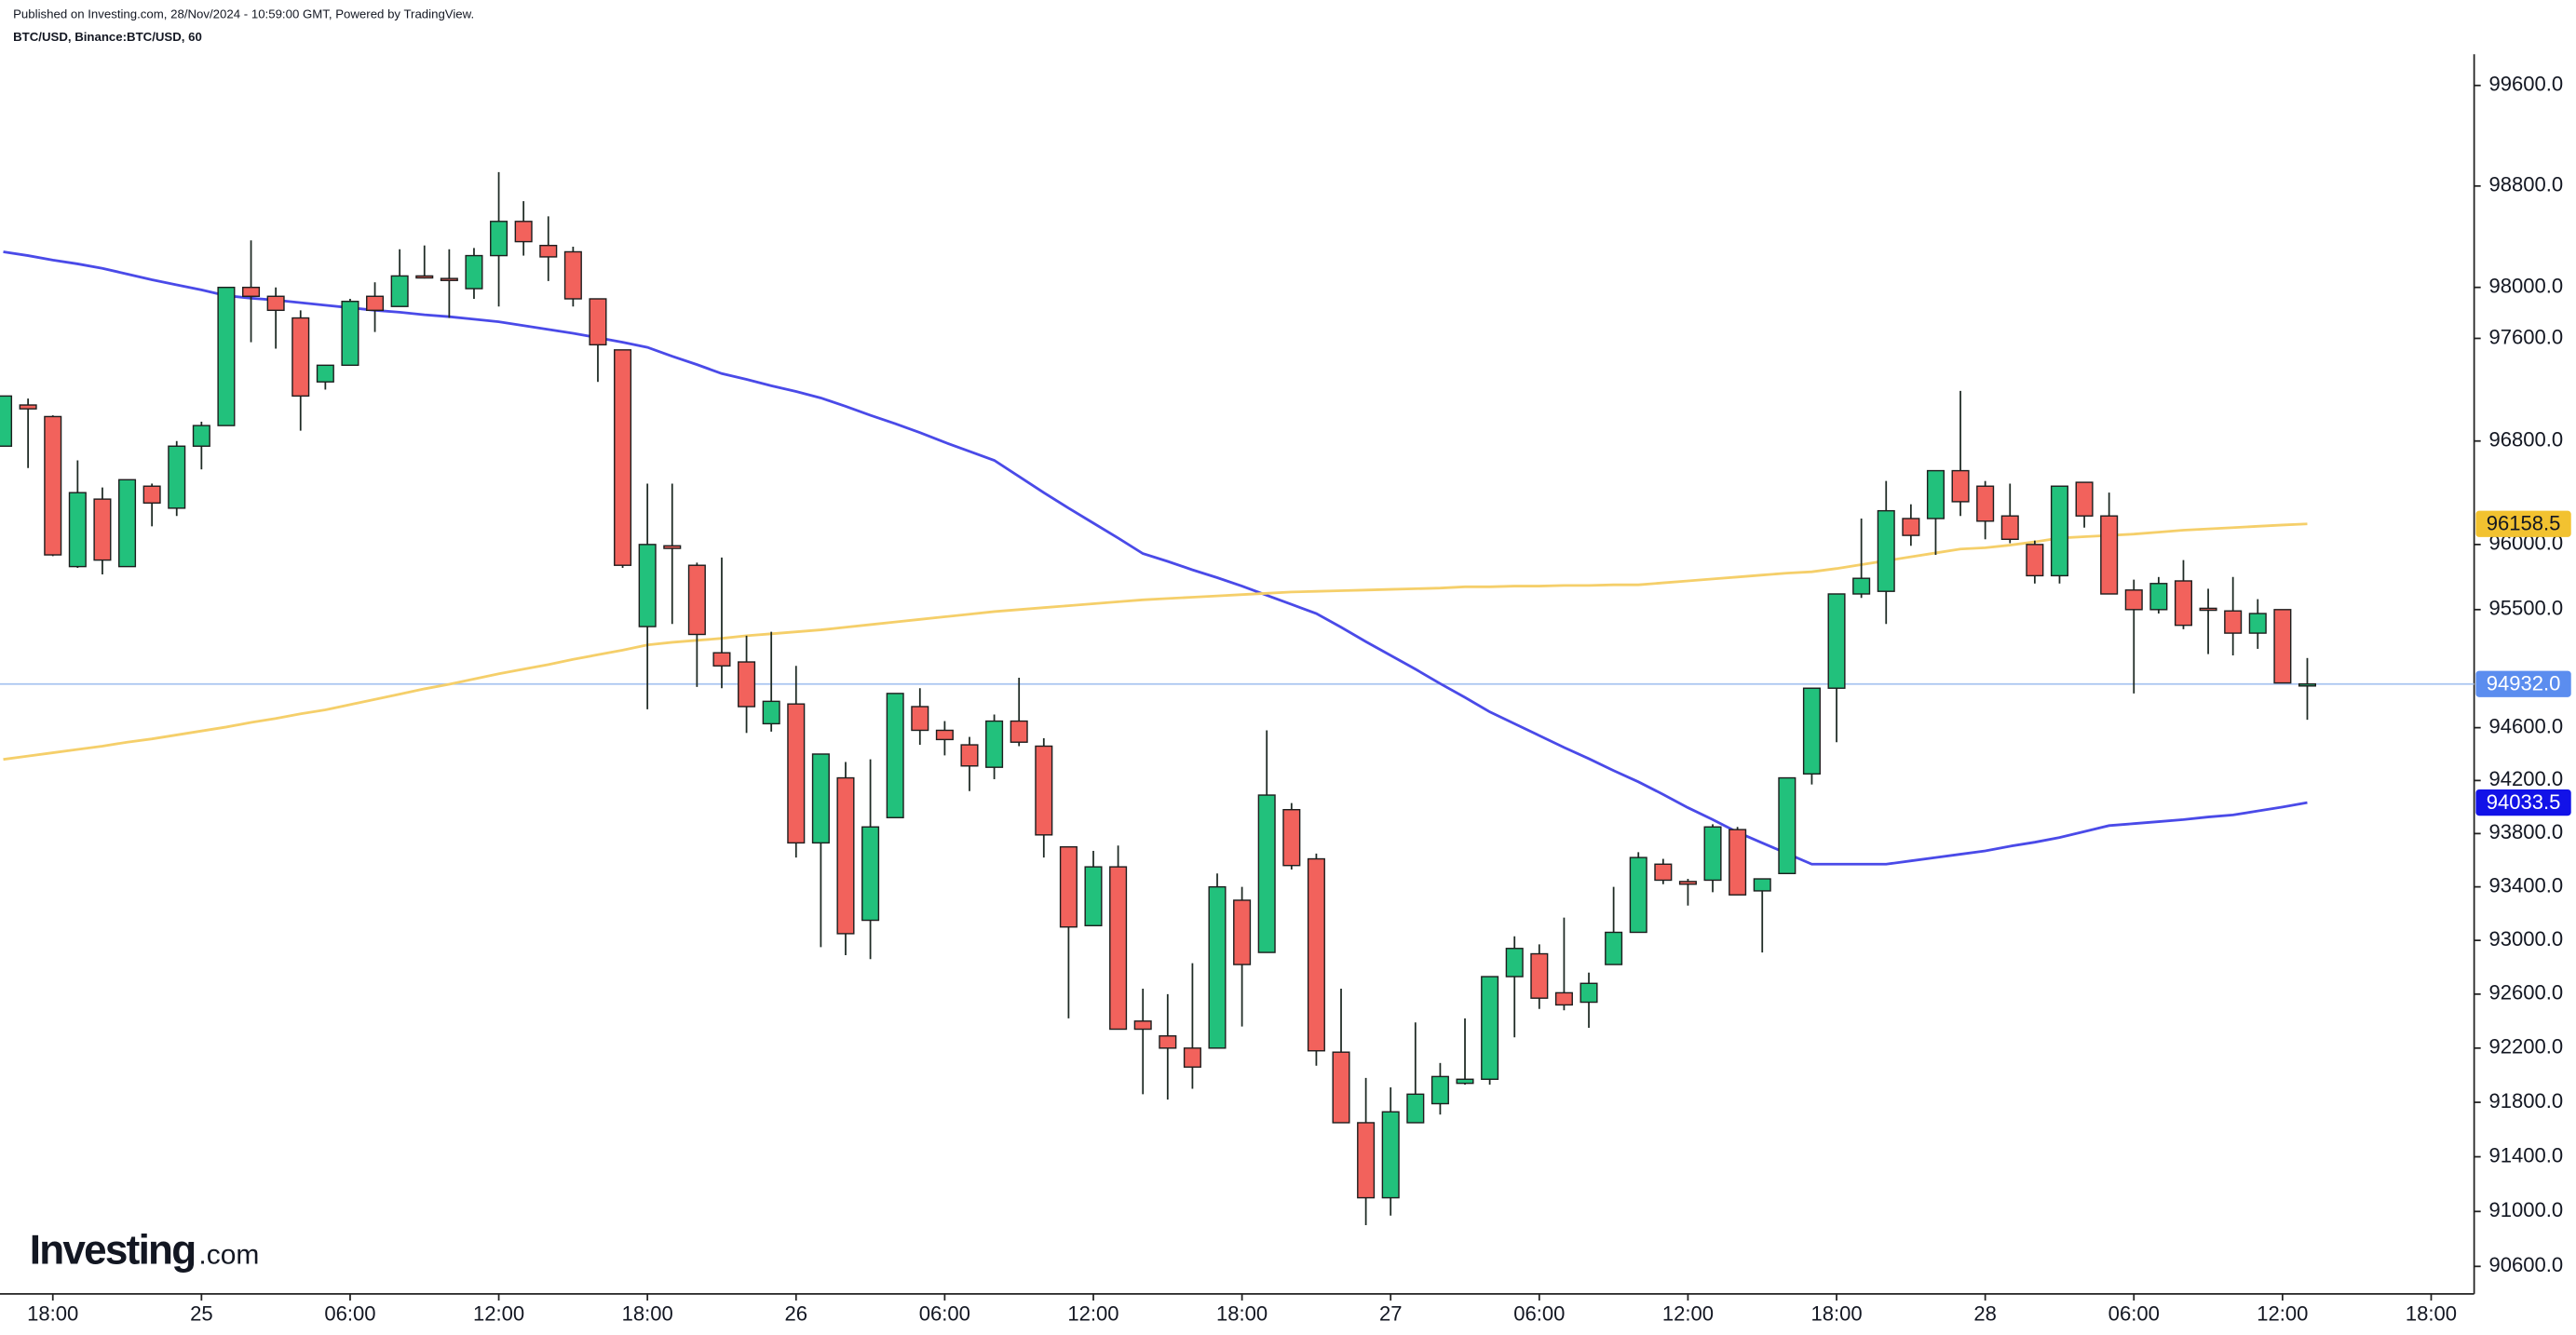 The height and width of the screenshot is (1335, 2576). What do you see at coordinates (2526, 778) in the screenshot?
I see `y-tick-label: 94200.0` at bounding box center [2526, 778].